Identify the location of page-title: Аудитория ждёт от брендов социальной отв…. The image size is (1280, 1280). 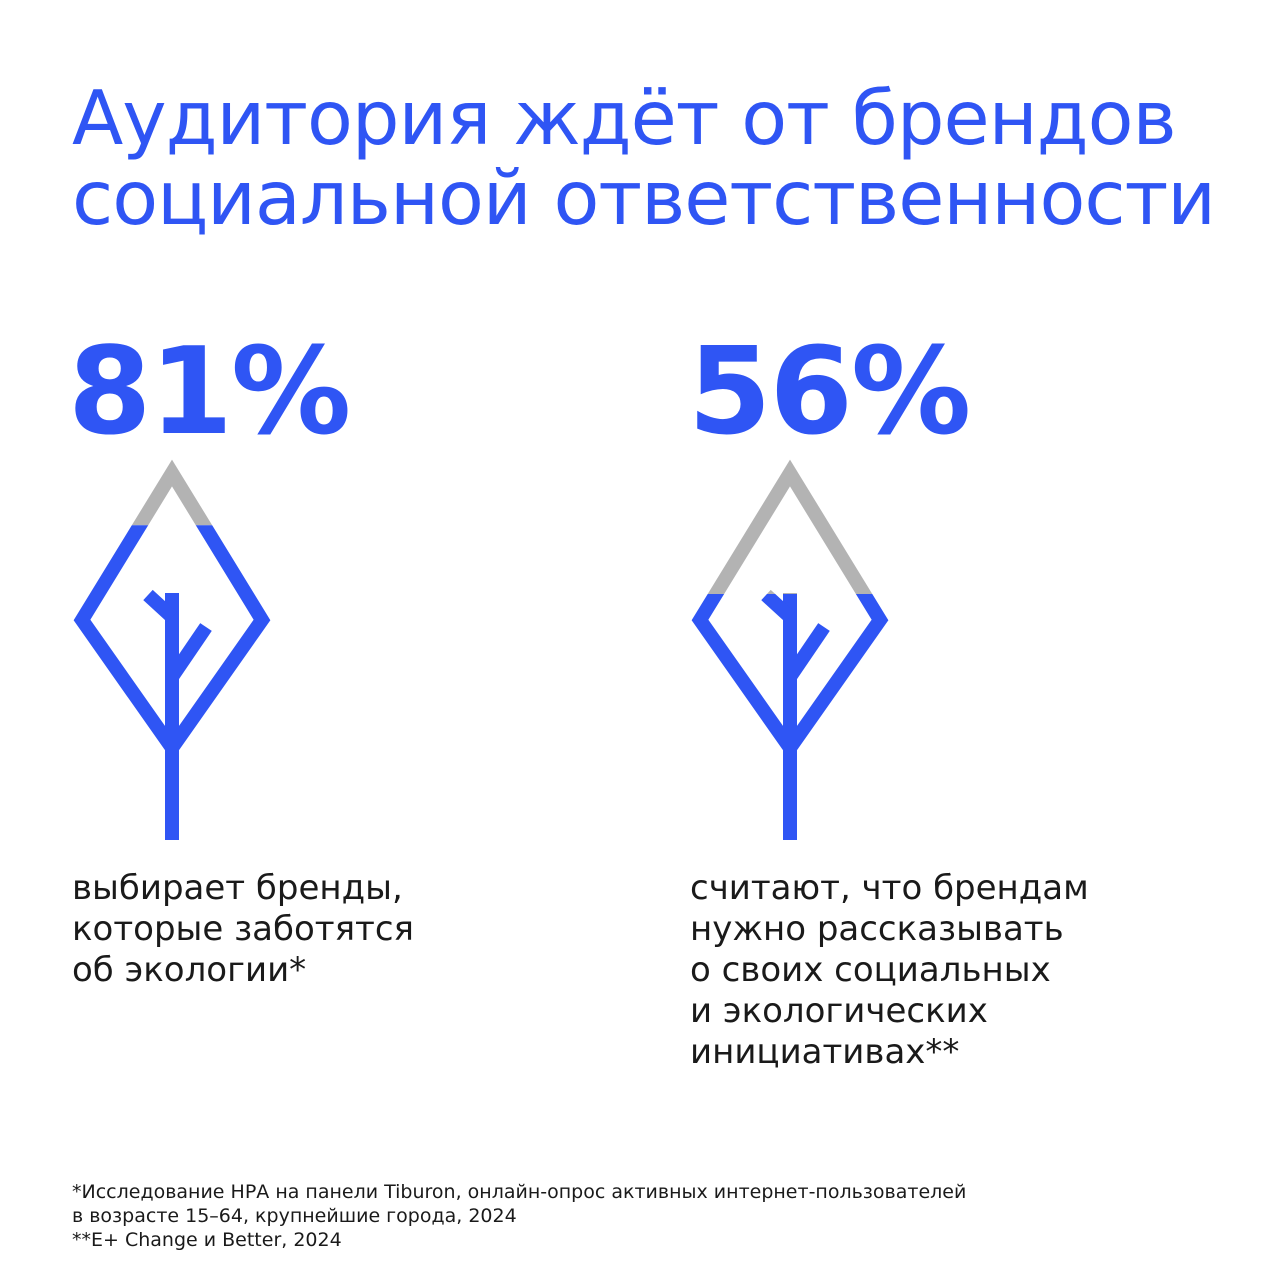
(662, 158).